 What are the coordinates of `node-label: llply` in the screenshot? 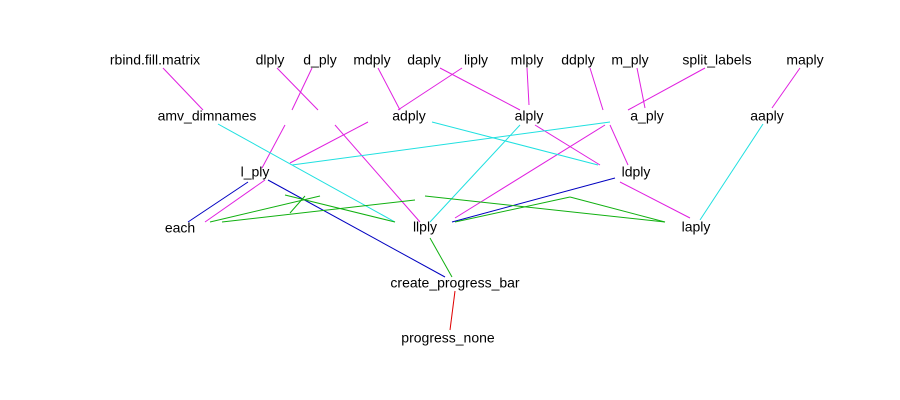 It's located at (425, 227).